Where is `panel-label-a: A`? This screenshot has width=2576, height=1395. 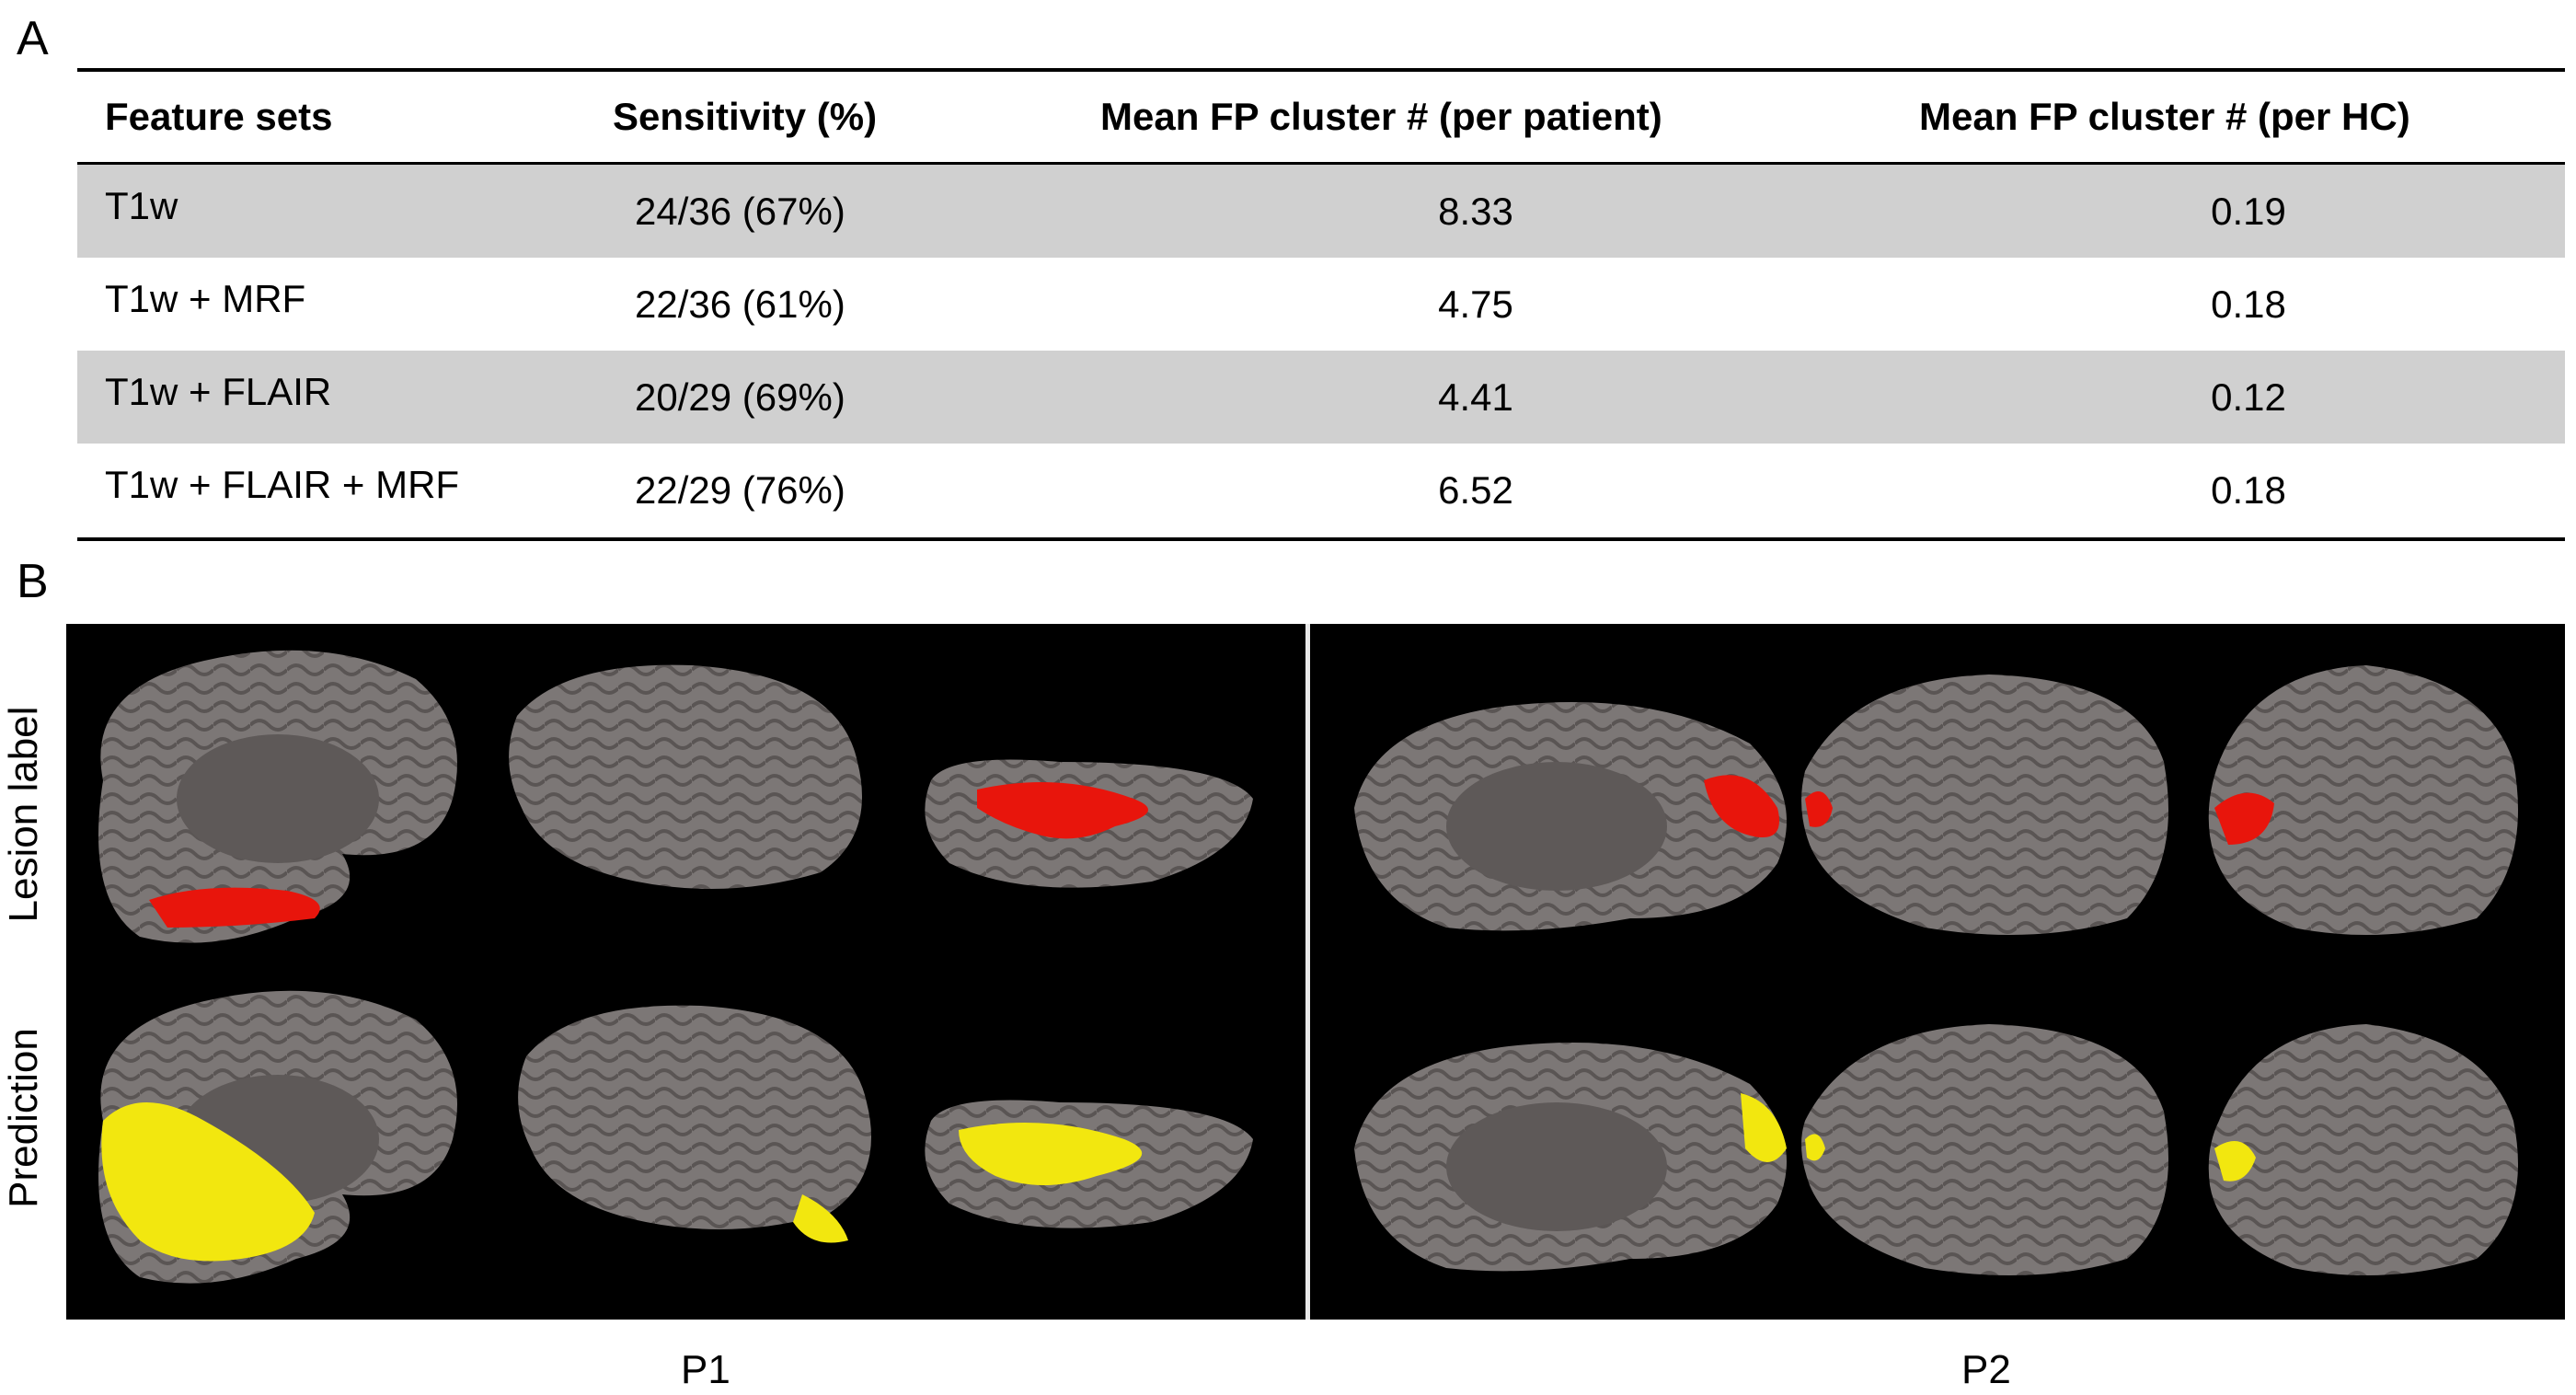
panel-label-a: A is located at coordinates (33, 39).